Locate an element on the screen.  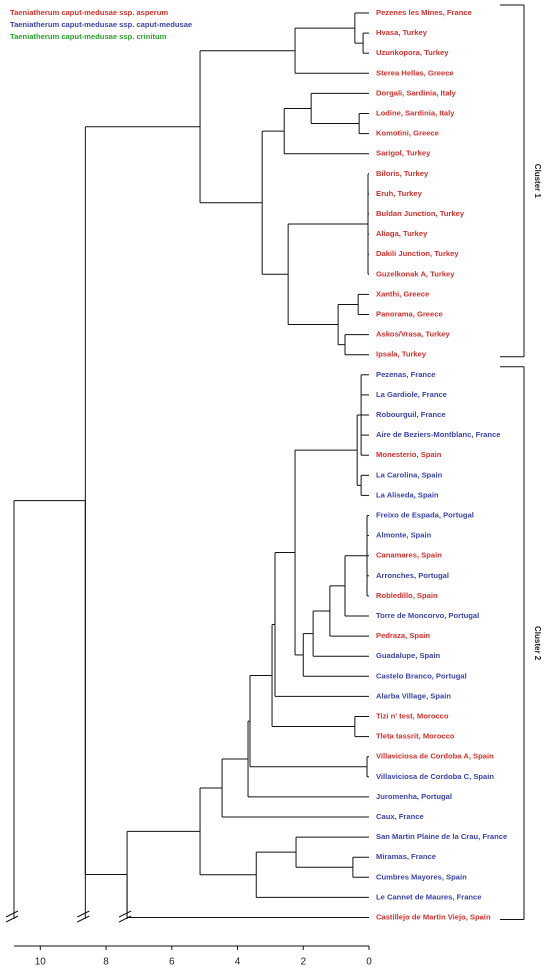
leaf-label: San Martin Plaine de la Crau, France is located at coordinates (441, 836).